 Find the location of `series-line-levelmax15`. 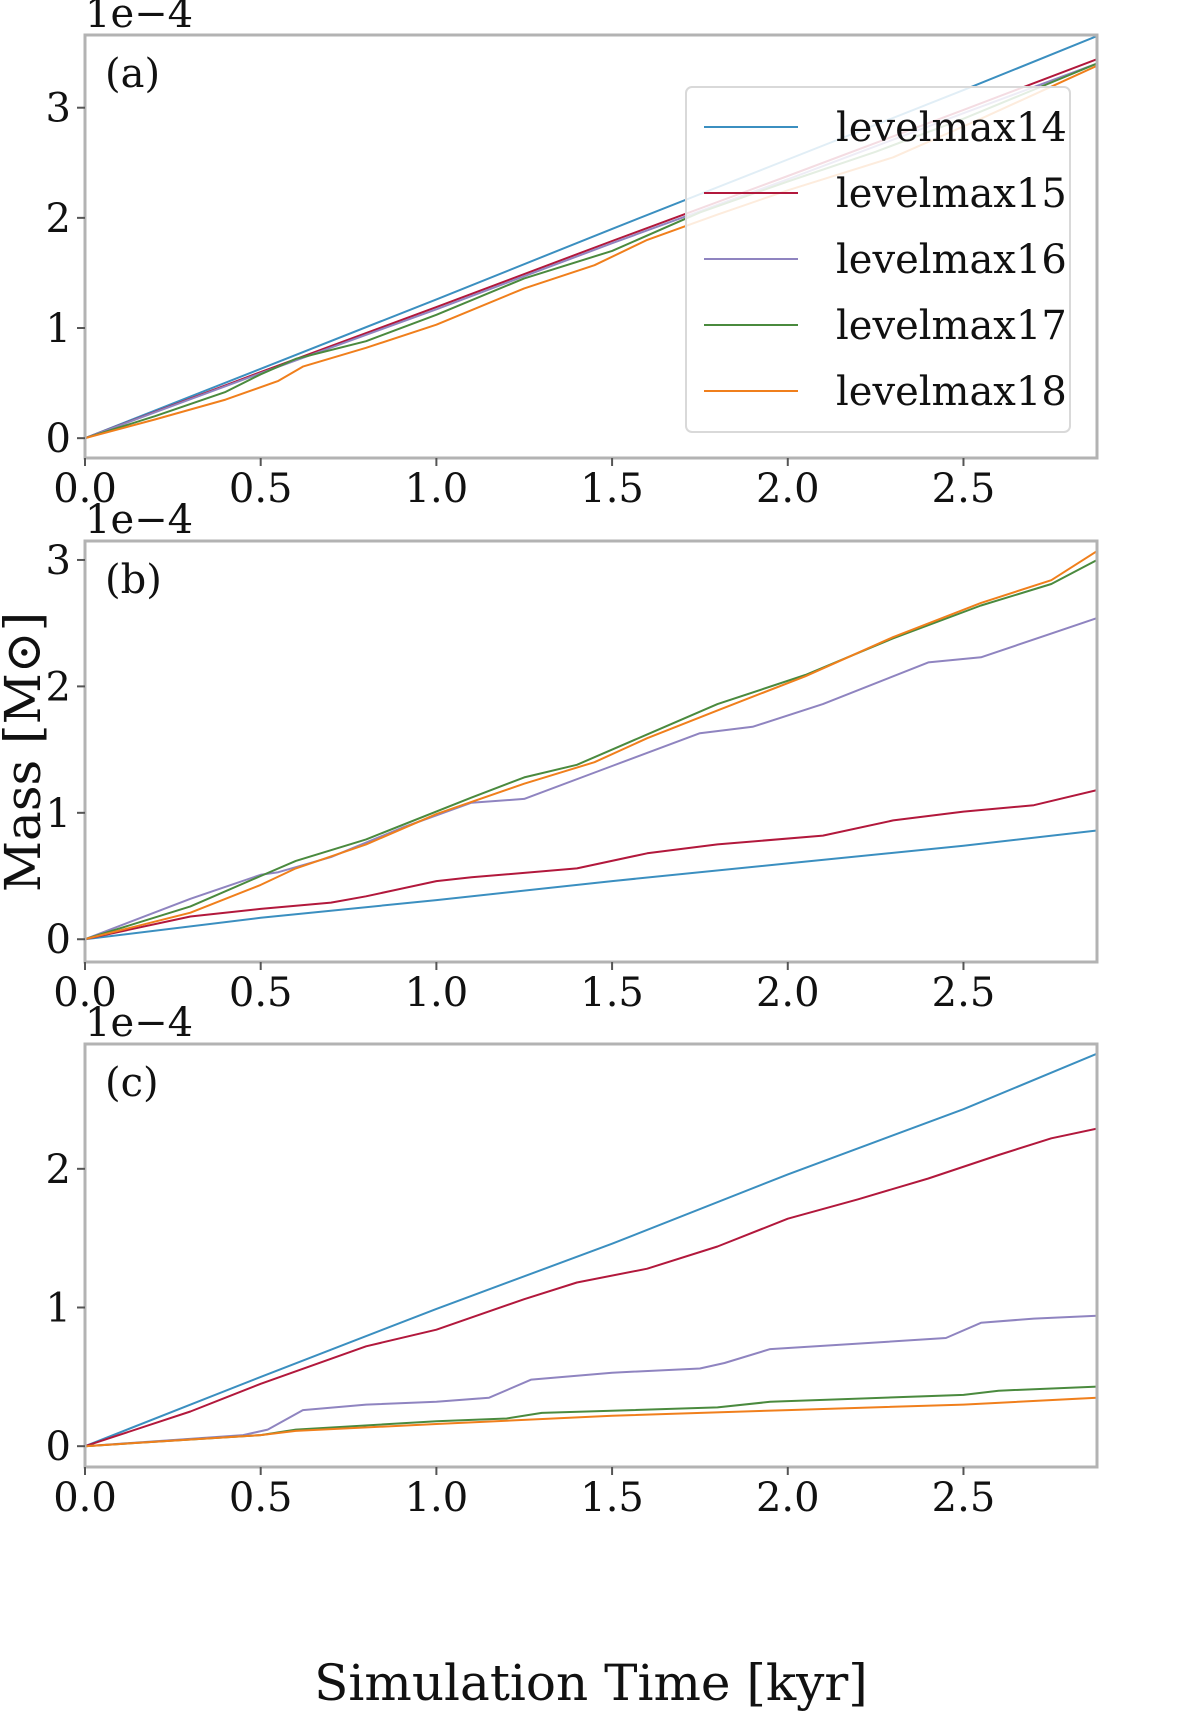

series-line-levelmax15 is located at coordinates (591, 865).